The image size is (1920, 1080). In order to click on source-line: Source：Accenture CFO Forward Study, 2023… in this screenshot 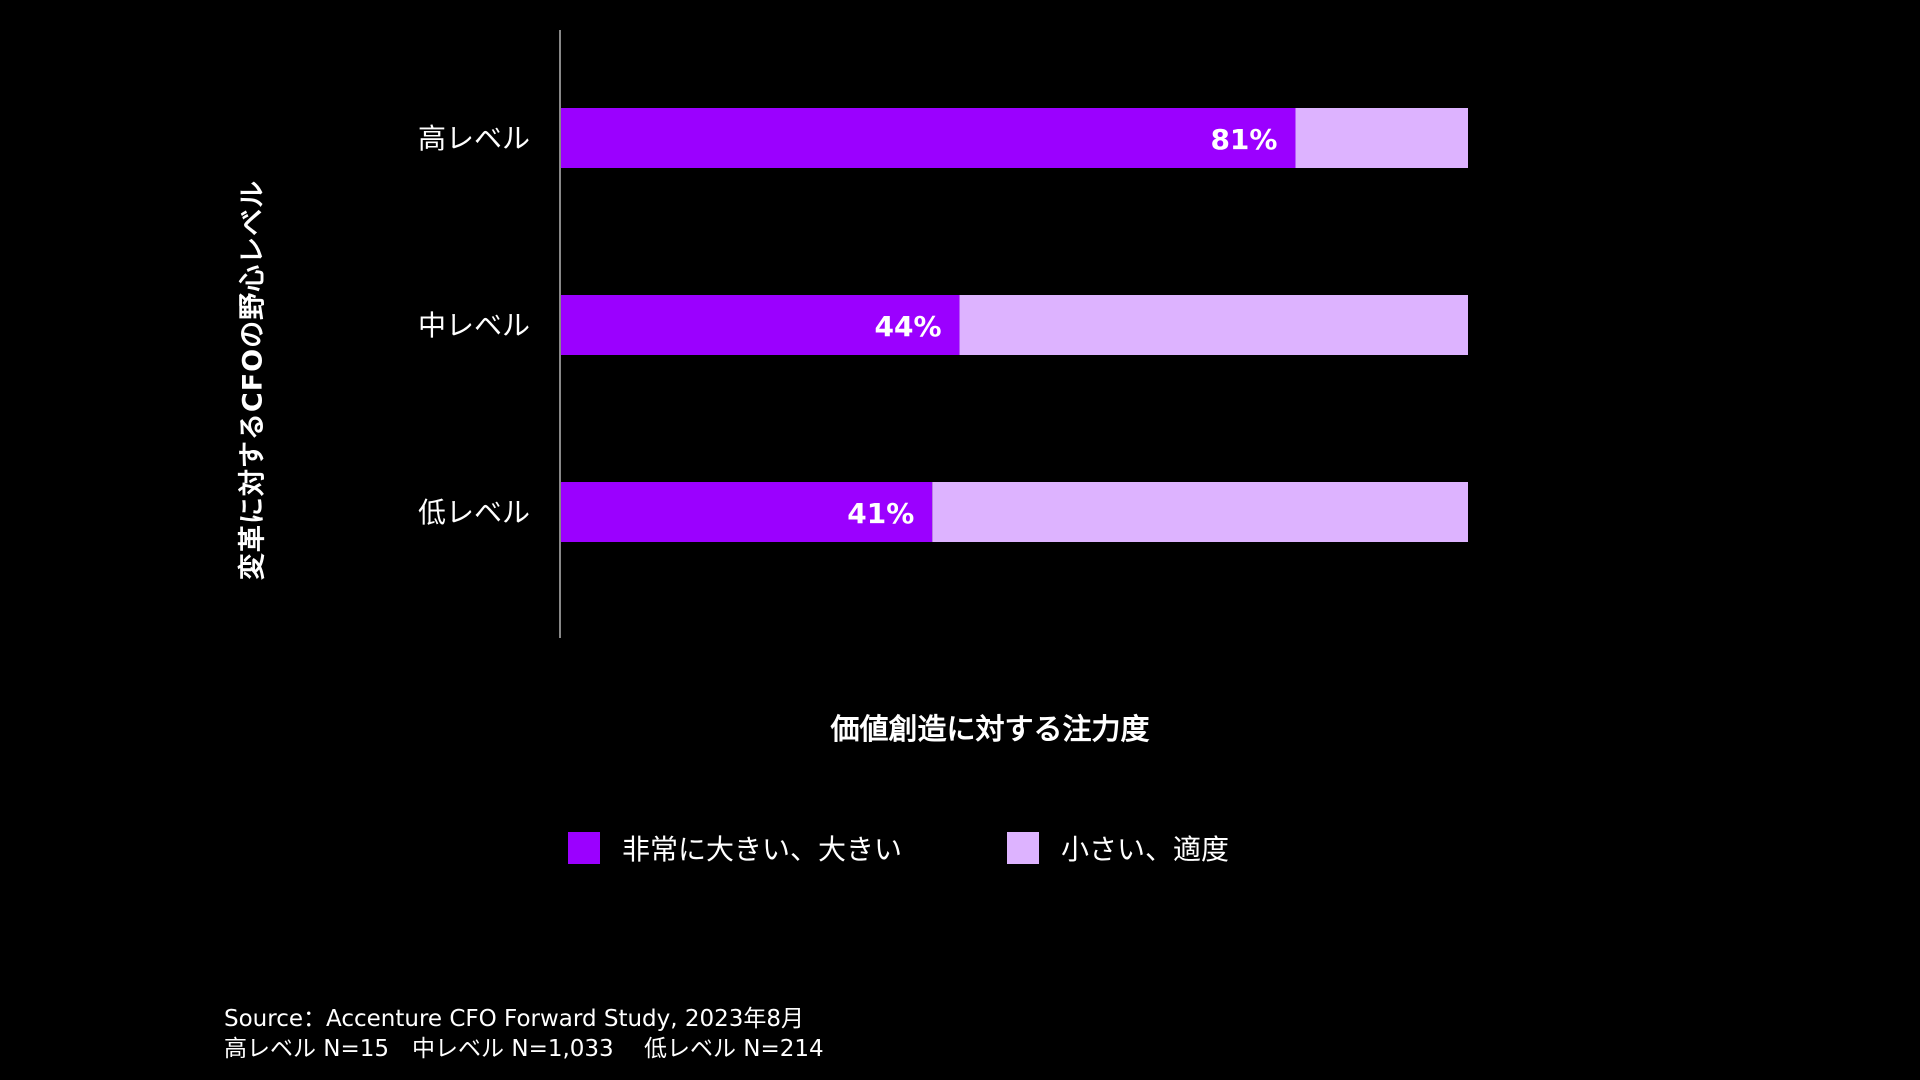, I will do `click(514, 1019)`.